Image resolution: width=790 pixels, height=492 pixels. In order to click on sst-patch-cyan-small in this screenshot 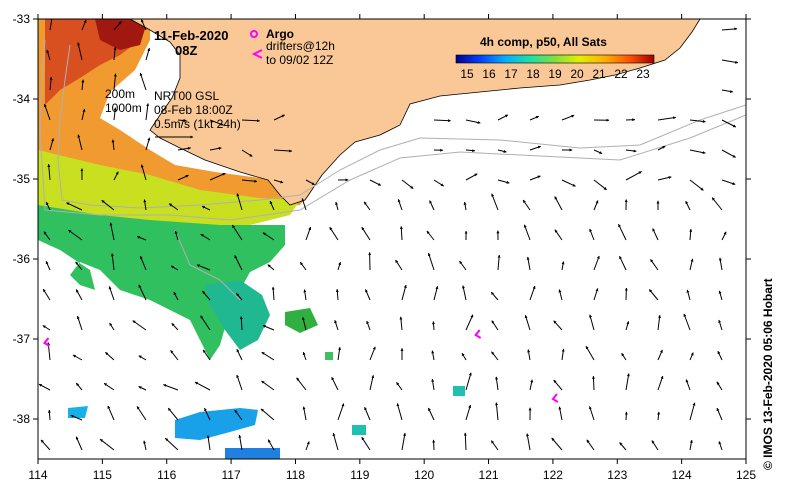, I will do `click(78, 412)`.